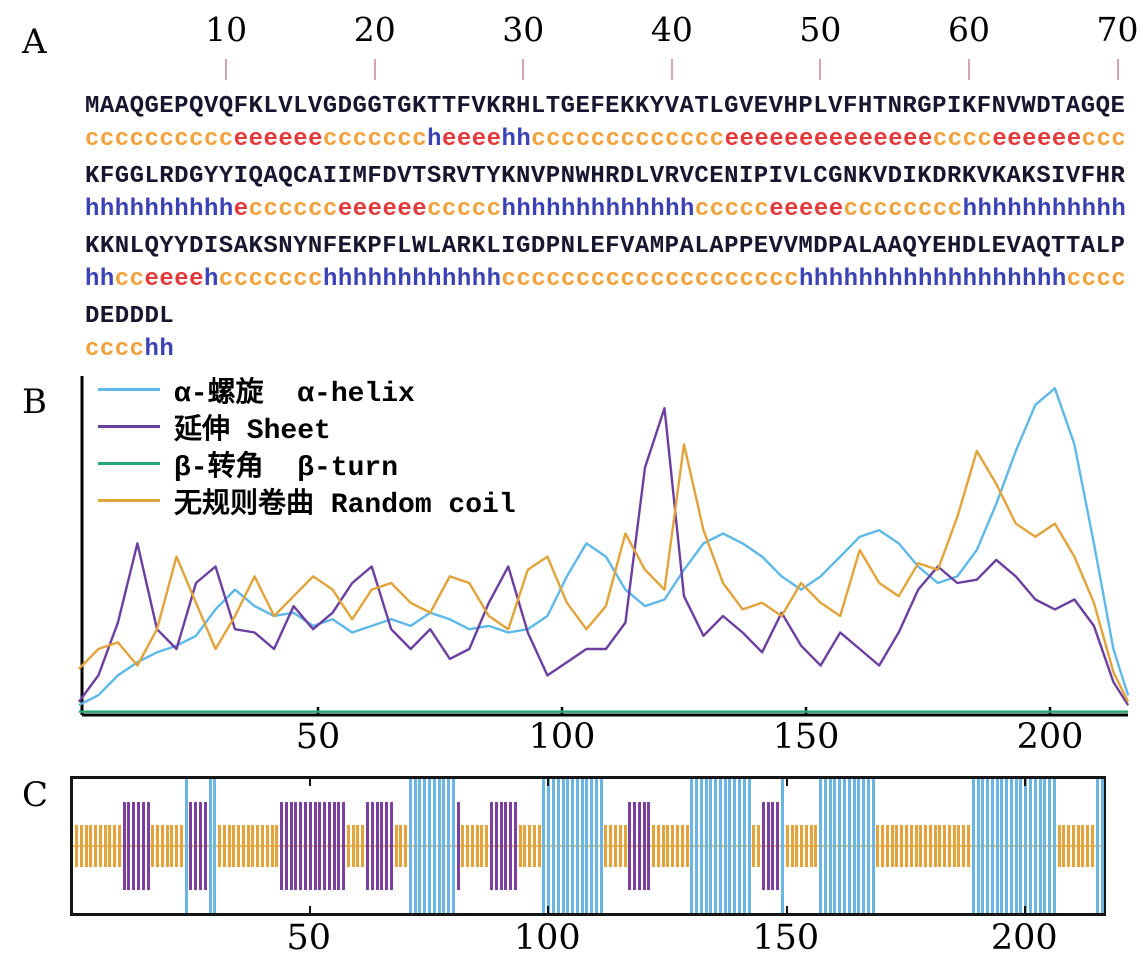 This screenshot has height=957, width=1143. I want to click on sequence-ruler: 10 20 30 40 50 60 70, so click(612, 43).